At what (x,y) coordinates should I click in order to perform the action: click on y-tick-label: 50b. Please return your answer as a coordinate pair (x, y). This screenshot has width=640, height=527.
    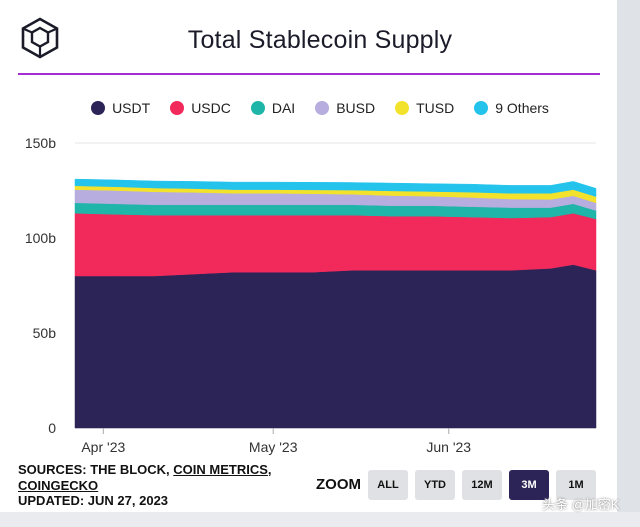
    Looking at the image, I should click on (45, 333).